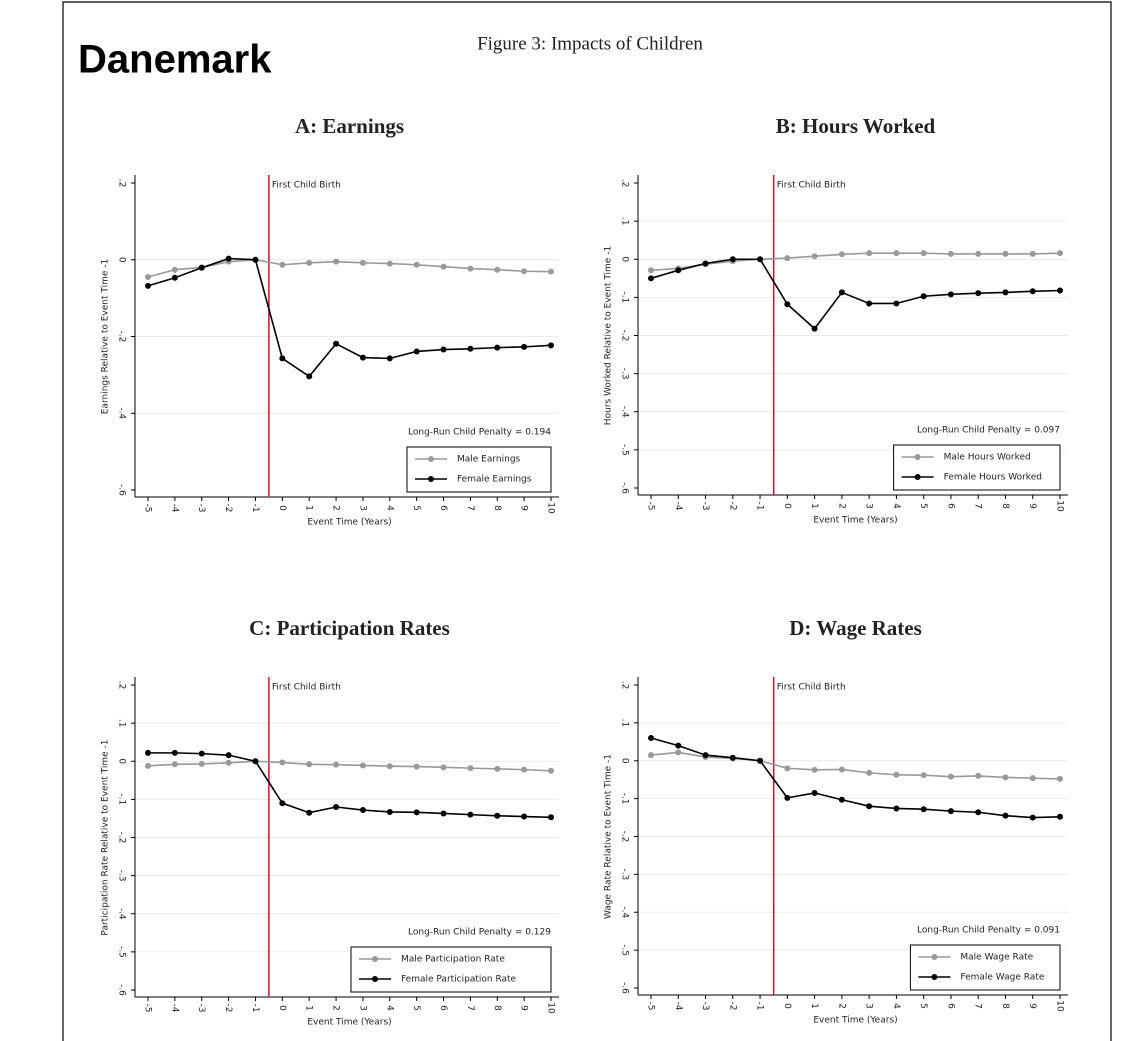 This screenshot has height=1041, width=1122. Describe the element at coordinates (988, 931) in the screenshot. I see `note: Long-Run Child Penalty = 0.091` at that location.